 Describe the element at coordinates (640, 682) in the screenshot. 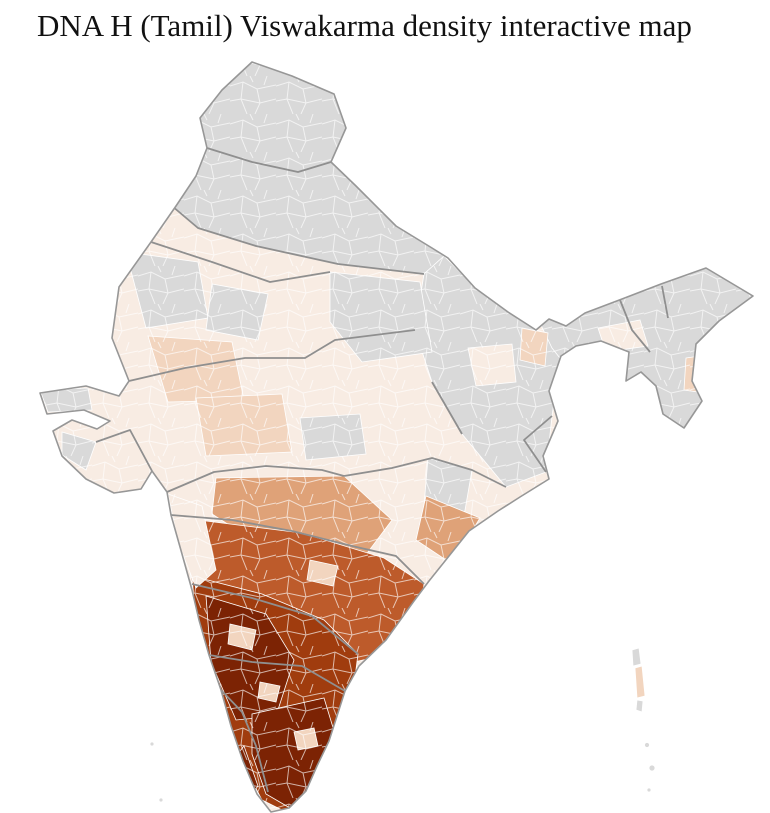

I see `region-andaman-island-main` at that location.